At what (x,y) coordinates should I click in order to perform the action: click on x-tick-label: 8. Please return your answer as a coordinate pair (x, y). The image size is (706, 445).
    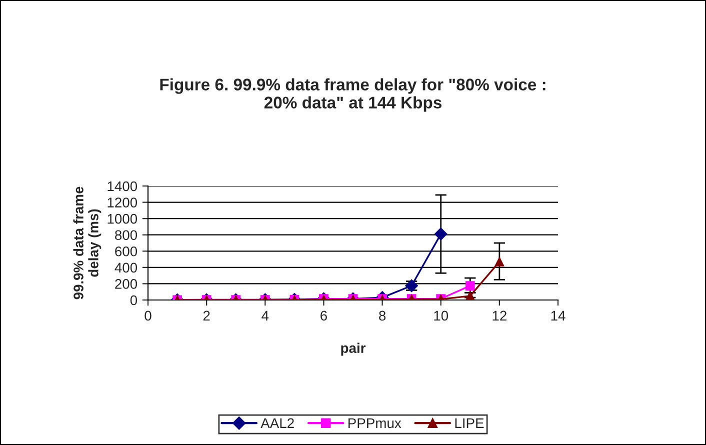
    Looking at the image, I should click on (382, 315).